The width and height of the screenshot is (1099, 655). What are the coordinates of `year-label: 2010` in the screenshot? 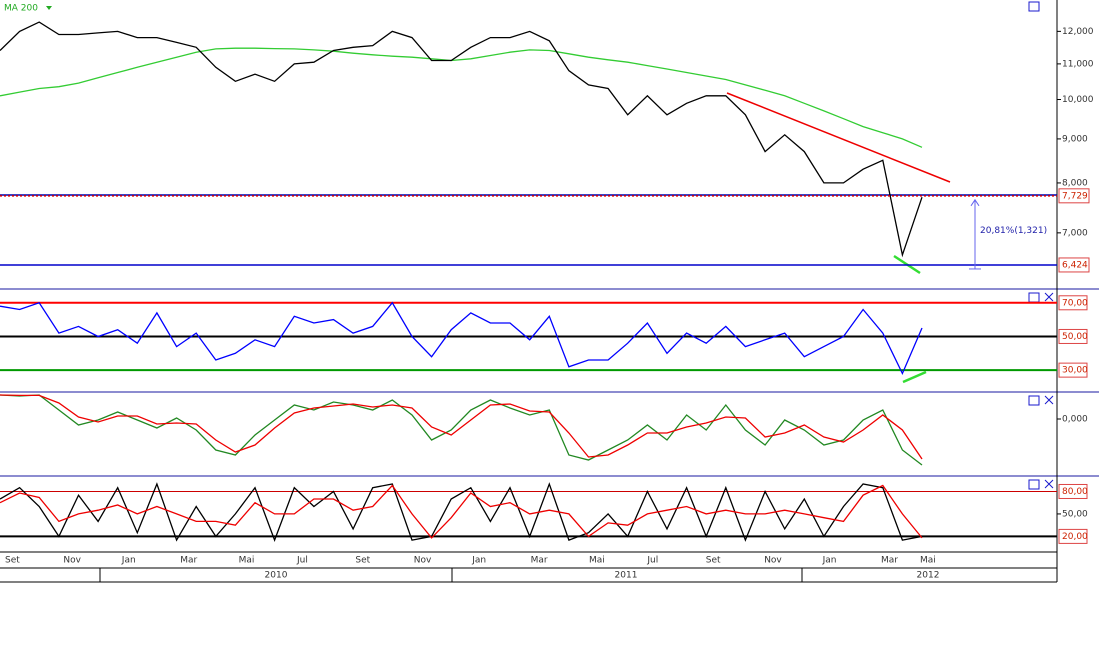 It's located at (276, 576).